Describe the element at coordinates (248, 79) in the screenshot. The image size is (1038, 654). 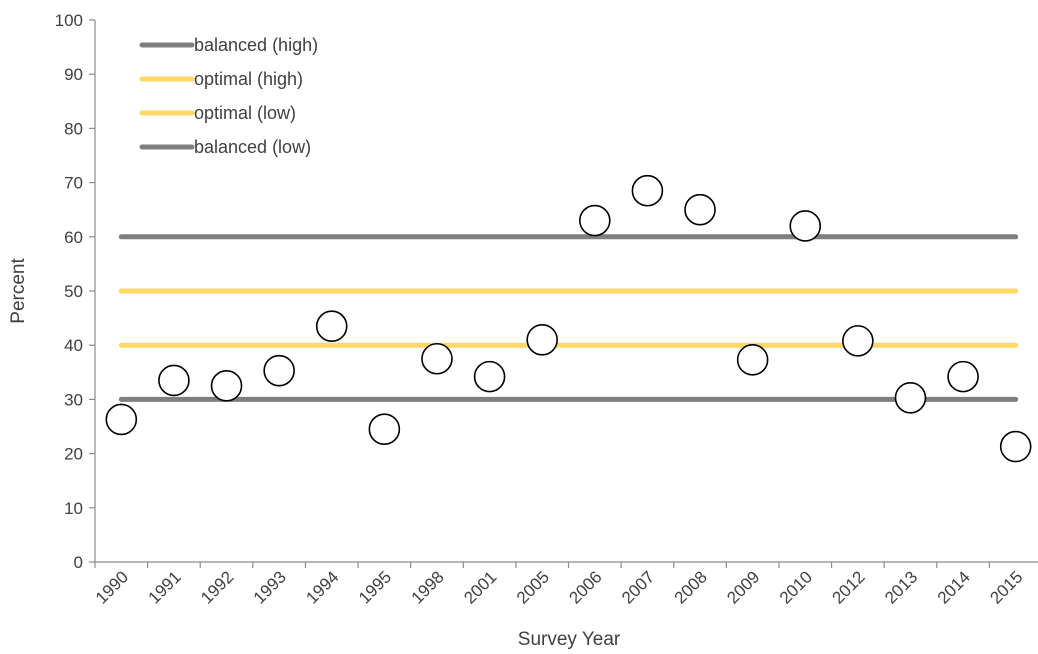
I see `legend-label: optimal (high)` at that location.